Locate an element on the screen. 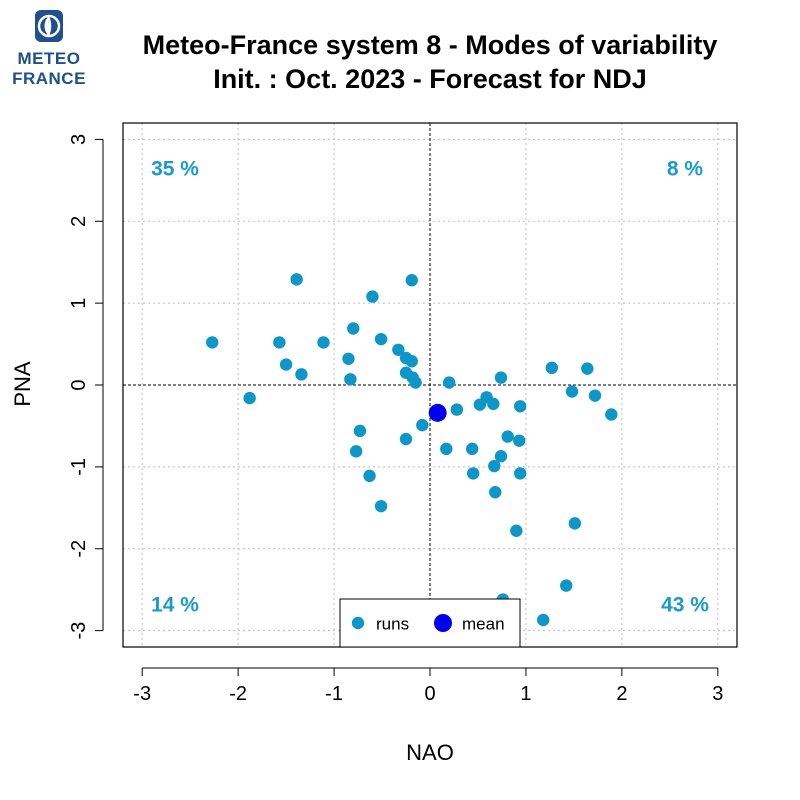 Image resolution: width=800 pixels, height=800 pixels. meteo-france-logo: METEO FRANCE is located at coordinates (49, 50).